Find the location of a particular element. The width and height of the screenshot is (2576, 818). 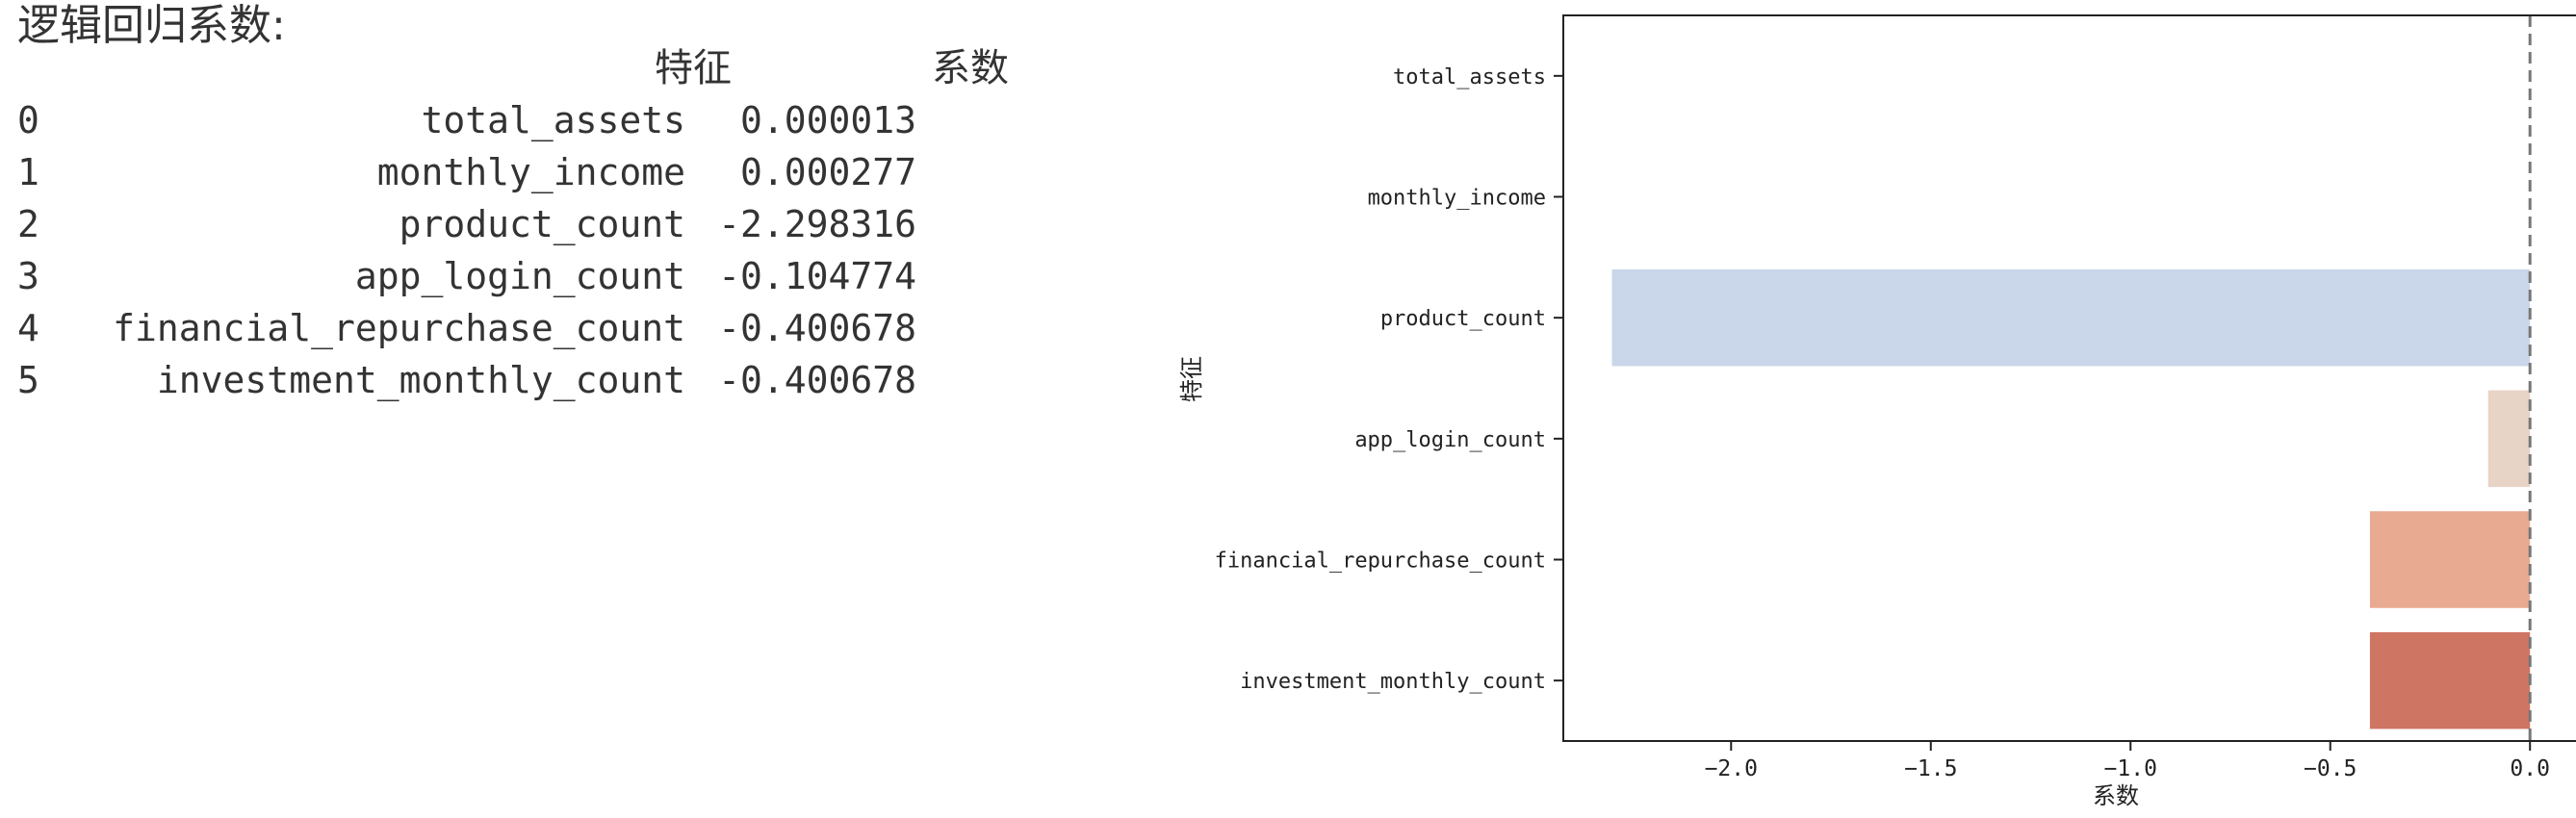

row-feature: monthly_income is located at coordinates (530, 172).